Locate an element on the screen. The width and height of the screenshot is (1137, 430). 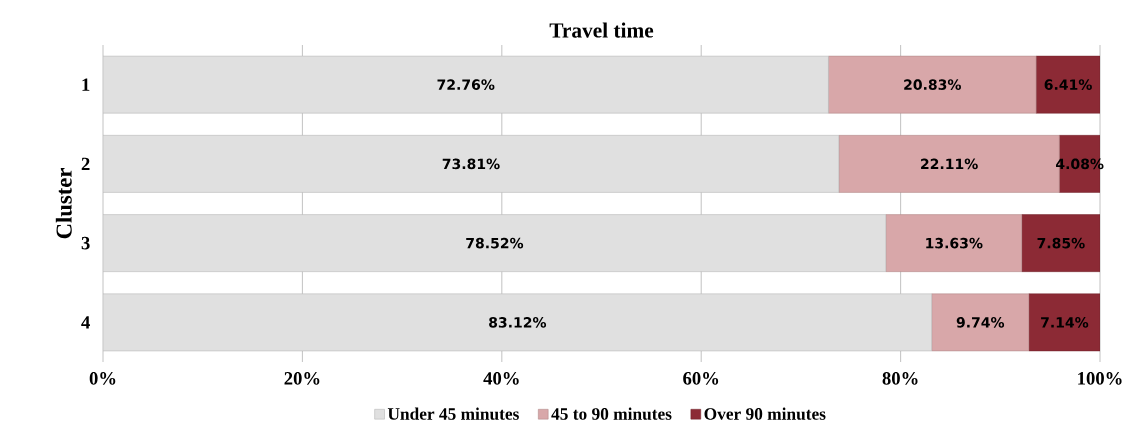
x-tick-label: 80% is located at coordinates (900, 378).